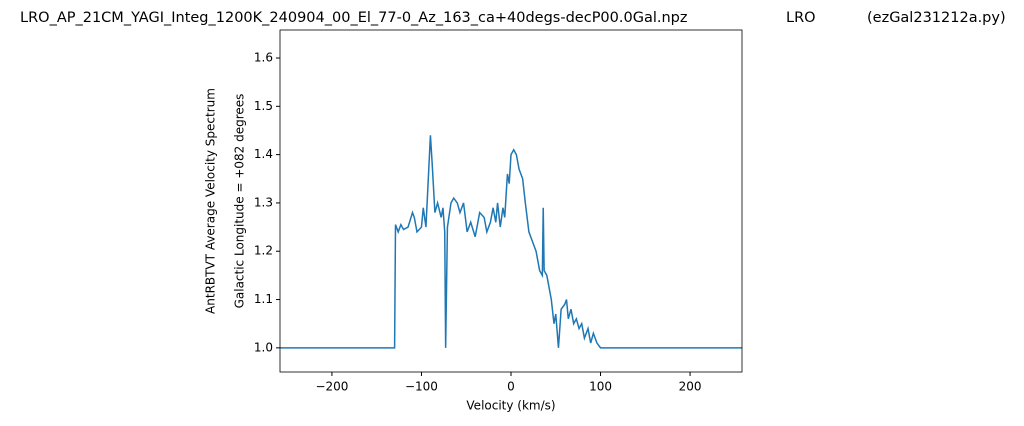 The height and width of the screenshot is (426, 1024). What do you see at coordinates (511, 387) in the screenshot?
I see `x-tick-label: 0` at bounding box center [511, 387].